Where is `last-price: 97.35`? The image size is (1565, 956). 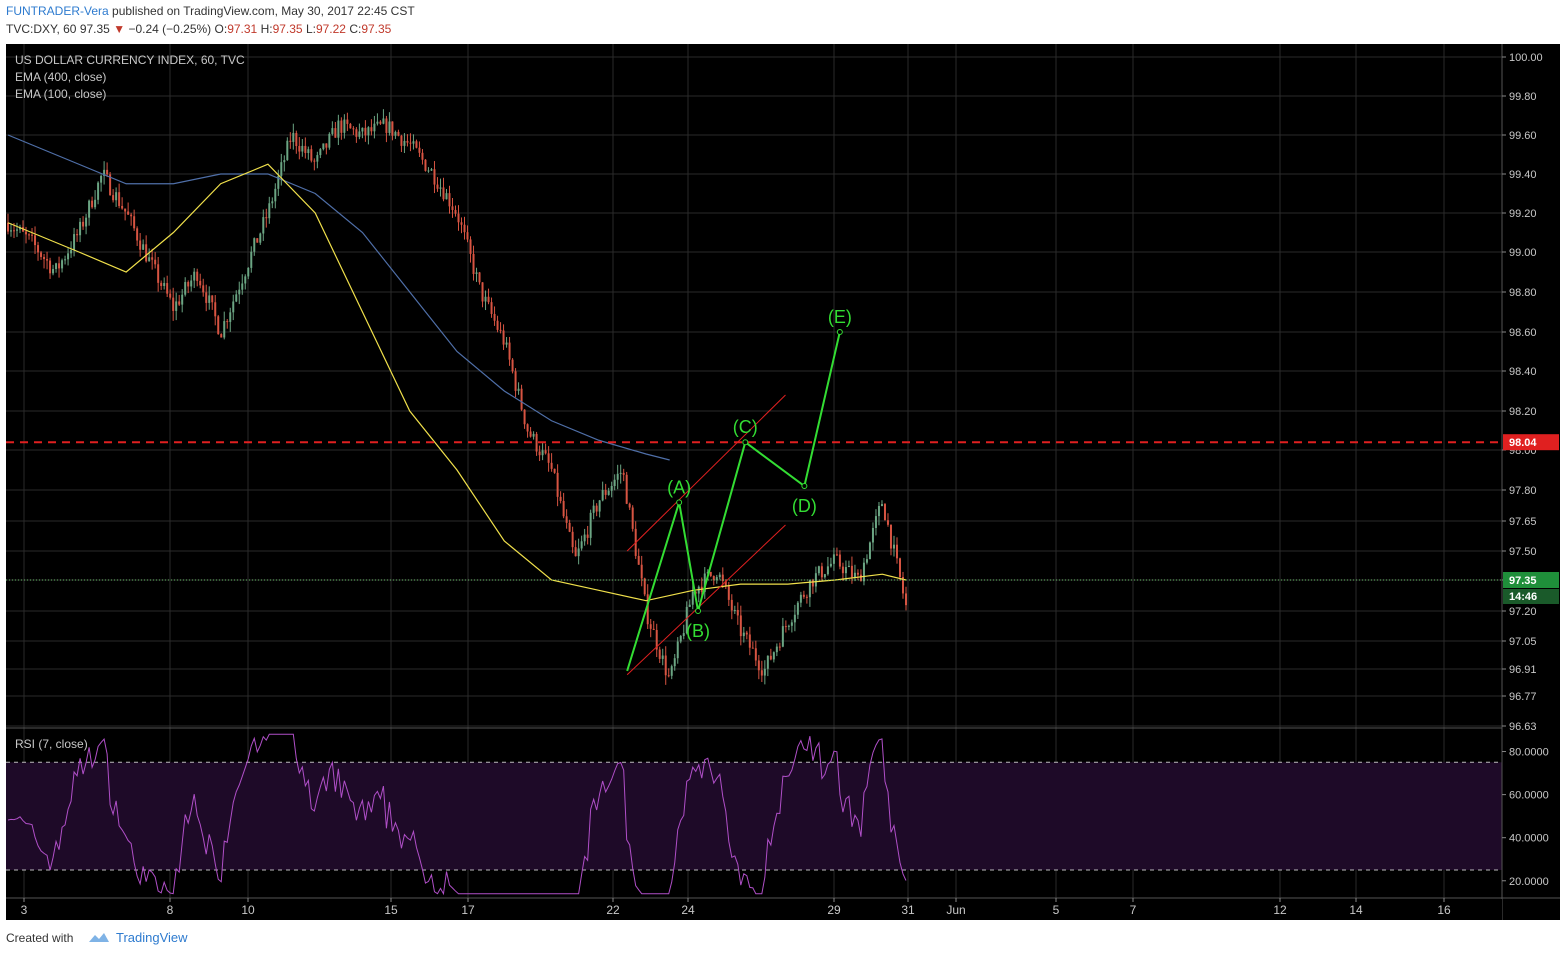
last-price: 97.35 is located at coordinates (94, 29).